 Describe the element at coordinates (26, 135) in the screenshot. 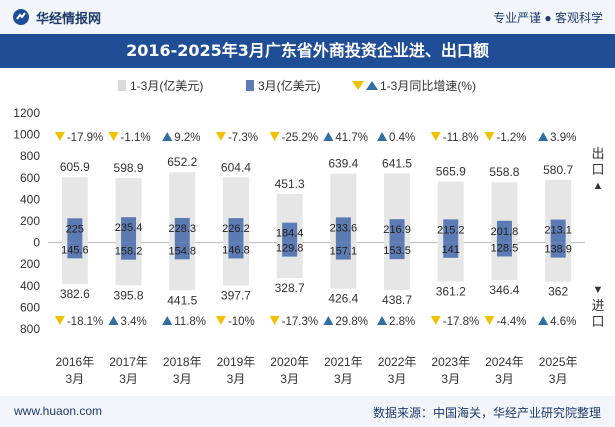

I see `y-tick-label: 1000` at that location.